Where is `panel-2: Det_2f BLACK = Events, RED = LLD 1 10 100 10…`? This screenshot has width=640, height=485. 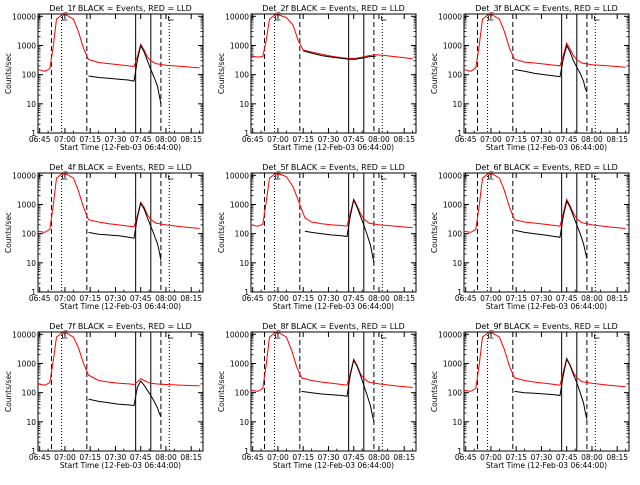 panel-2: Det_2f BLACK = Events, RED = LLD 1 10 100 10… is located at coordinates (317, 78).